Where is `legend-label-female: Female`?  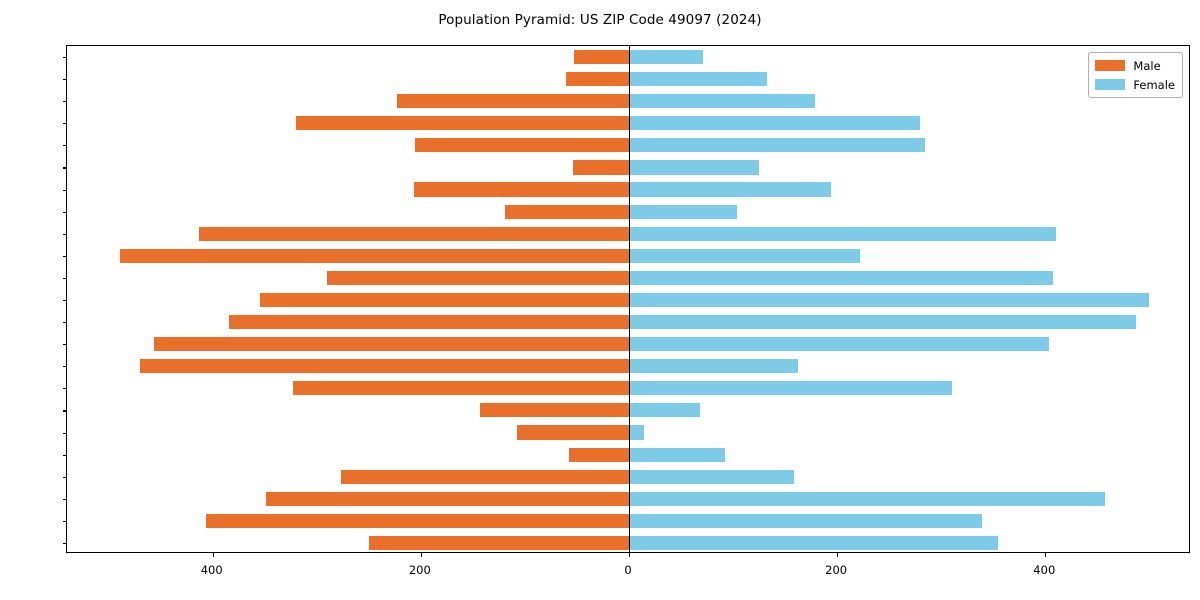
legend-label-female: Female is located at coordinates (1154, 84).